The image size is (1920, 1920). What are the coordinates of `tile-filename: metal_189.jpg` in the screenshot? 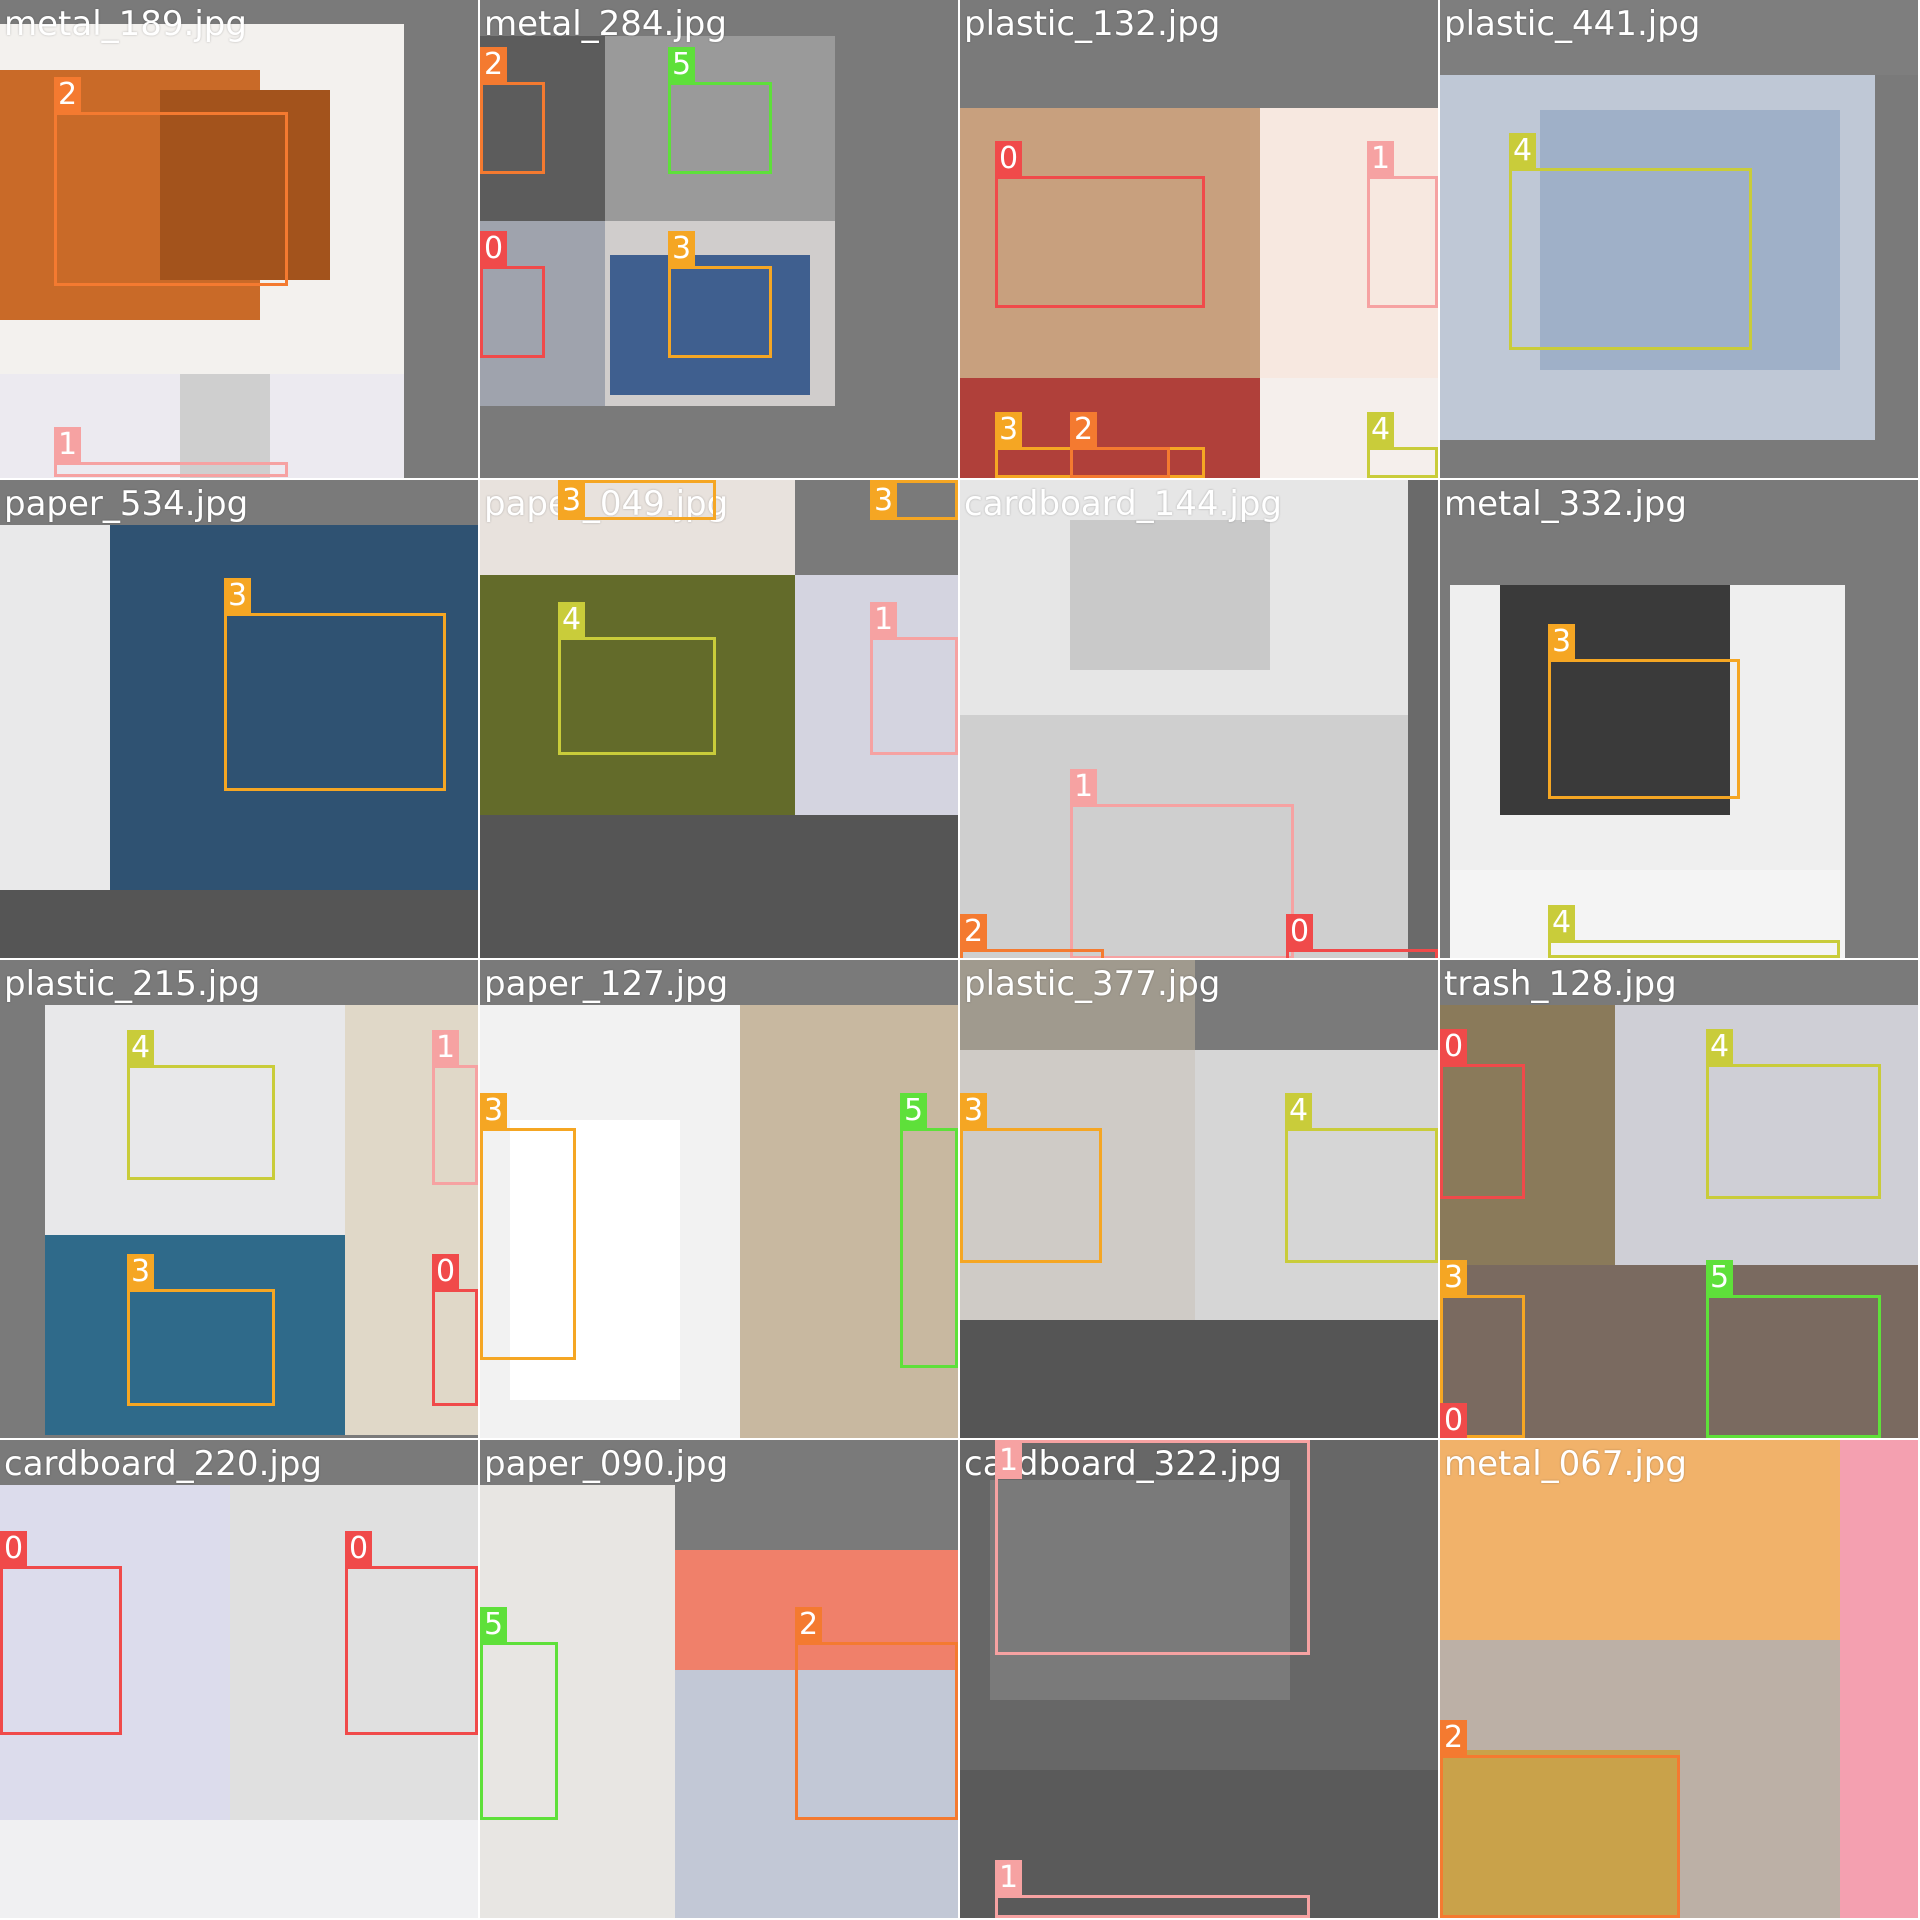 It's located at (125, 24).